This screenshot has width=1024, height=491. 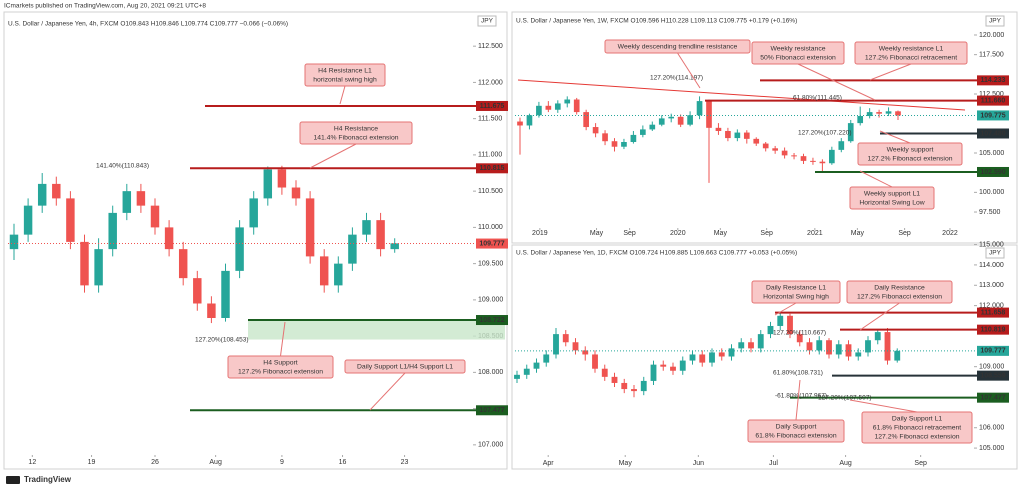 I want to click on fib-label: 127.20%(110.667), so click(x=799, y=333).